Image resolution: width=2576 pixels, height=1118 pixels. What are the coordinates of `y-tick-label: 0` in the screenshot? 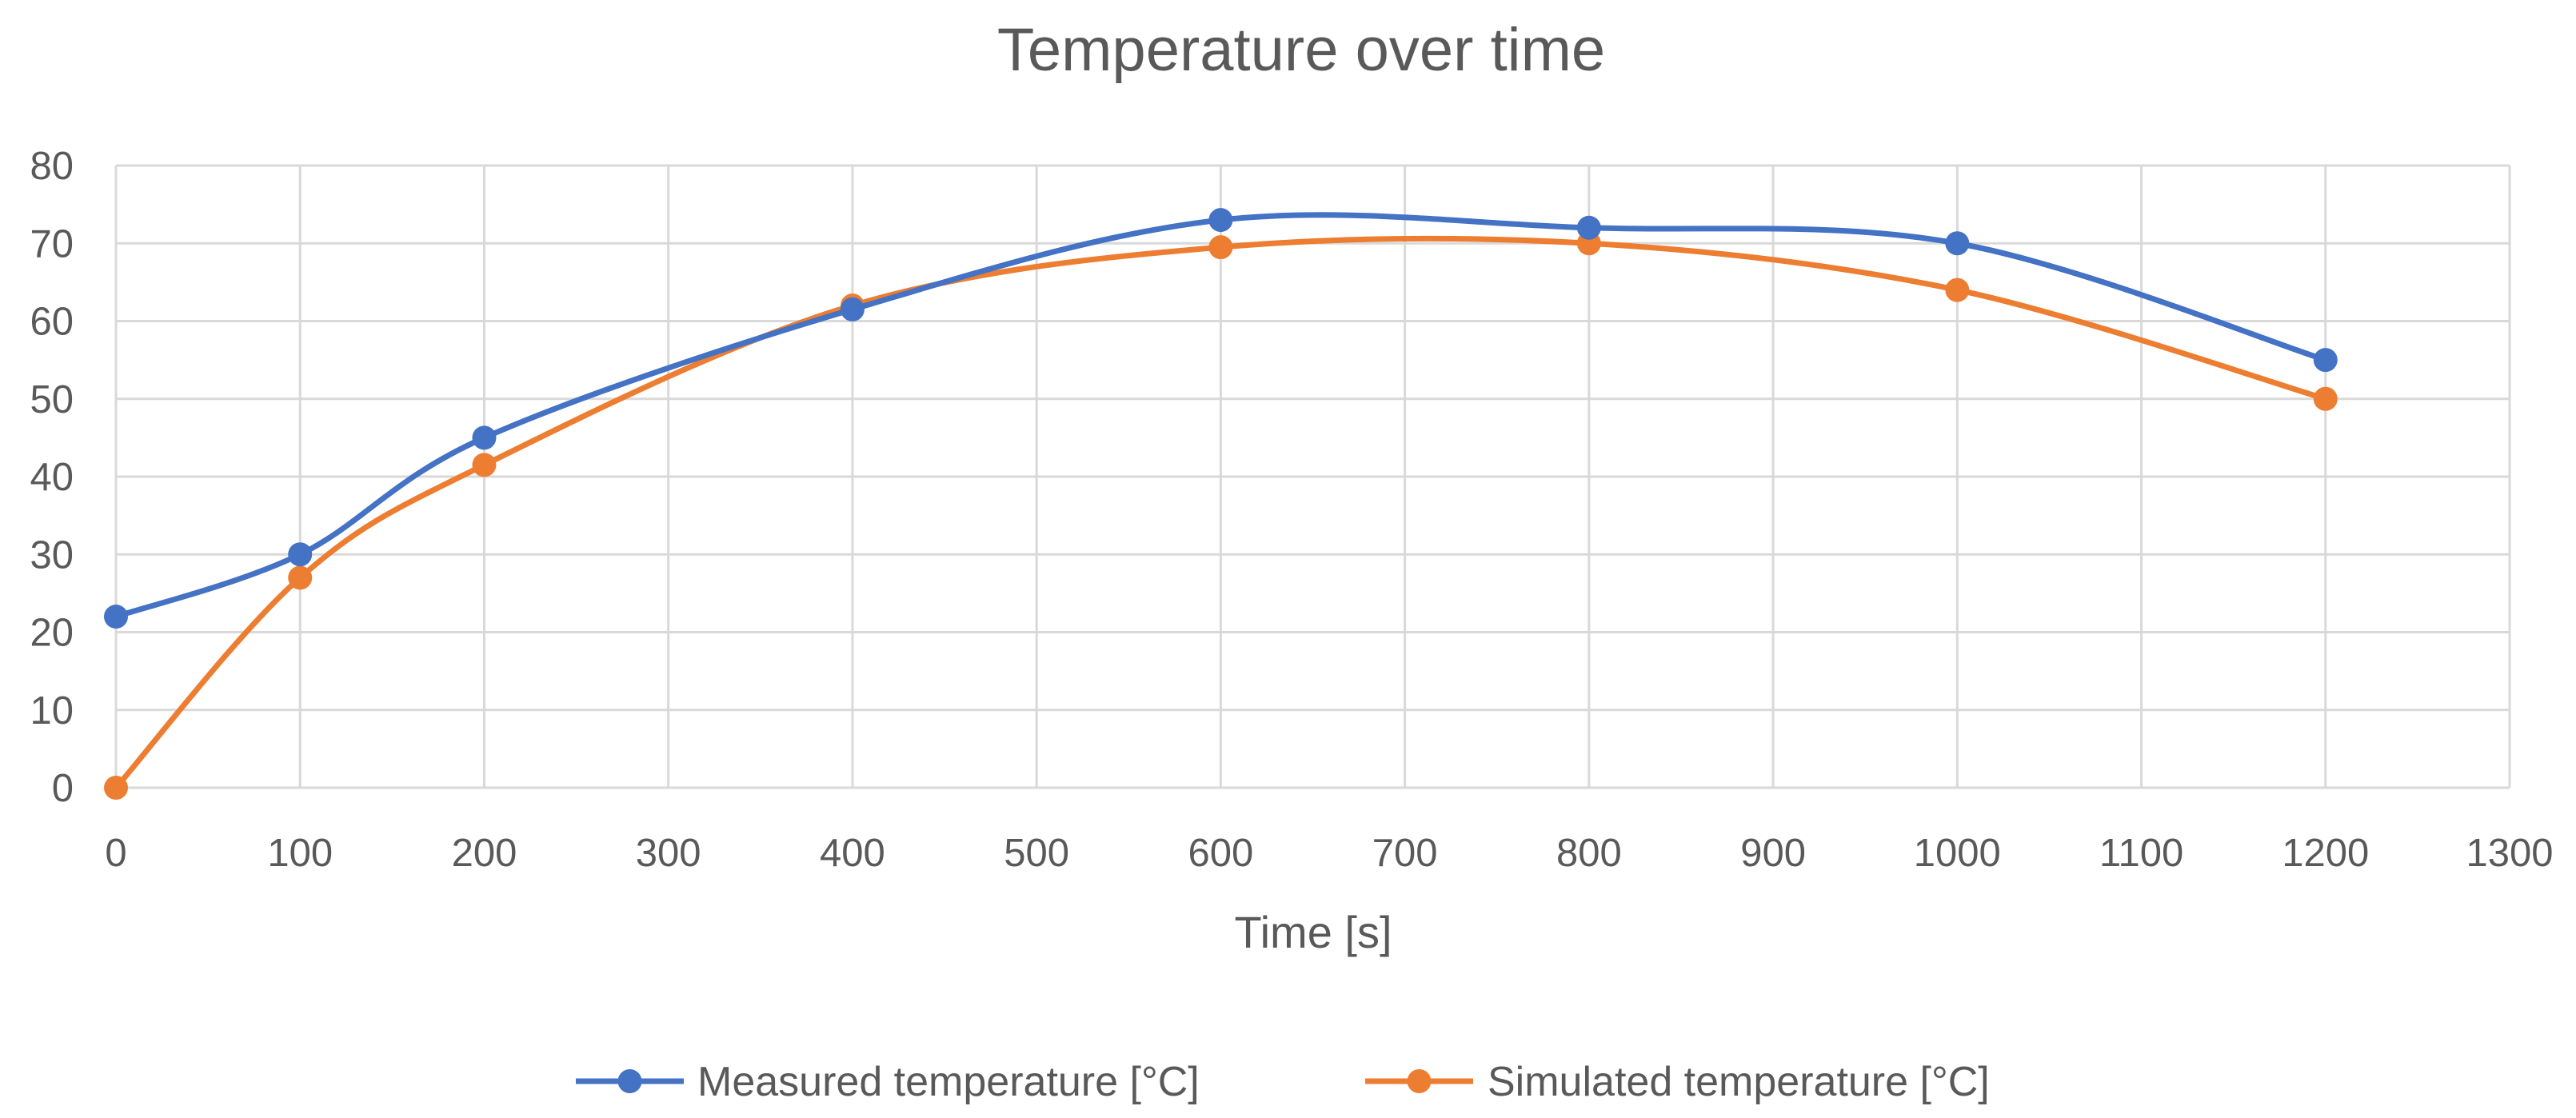 It's located at (63, 788).